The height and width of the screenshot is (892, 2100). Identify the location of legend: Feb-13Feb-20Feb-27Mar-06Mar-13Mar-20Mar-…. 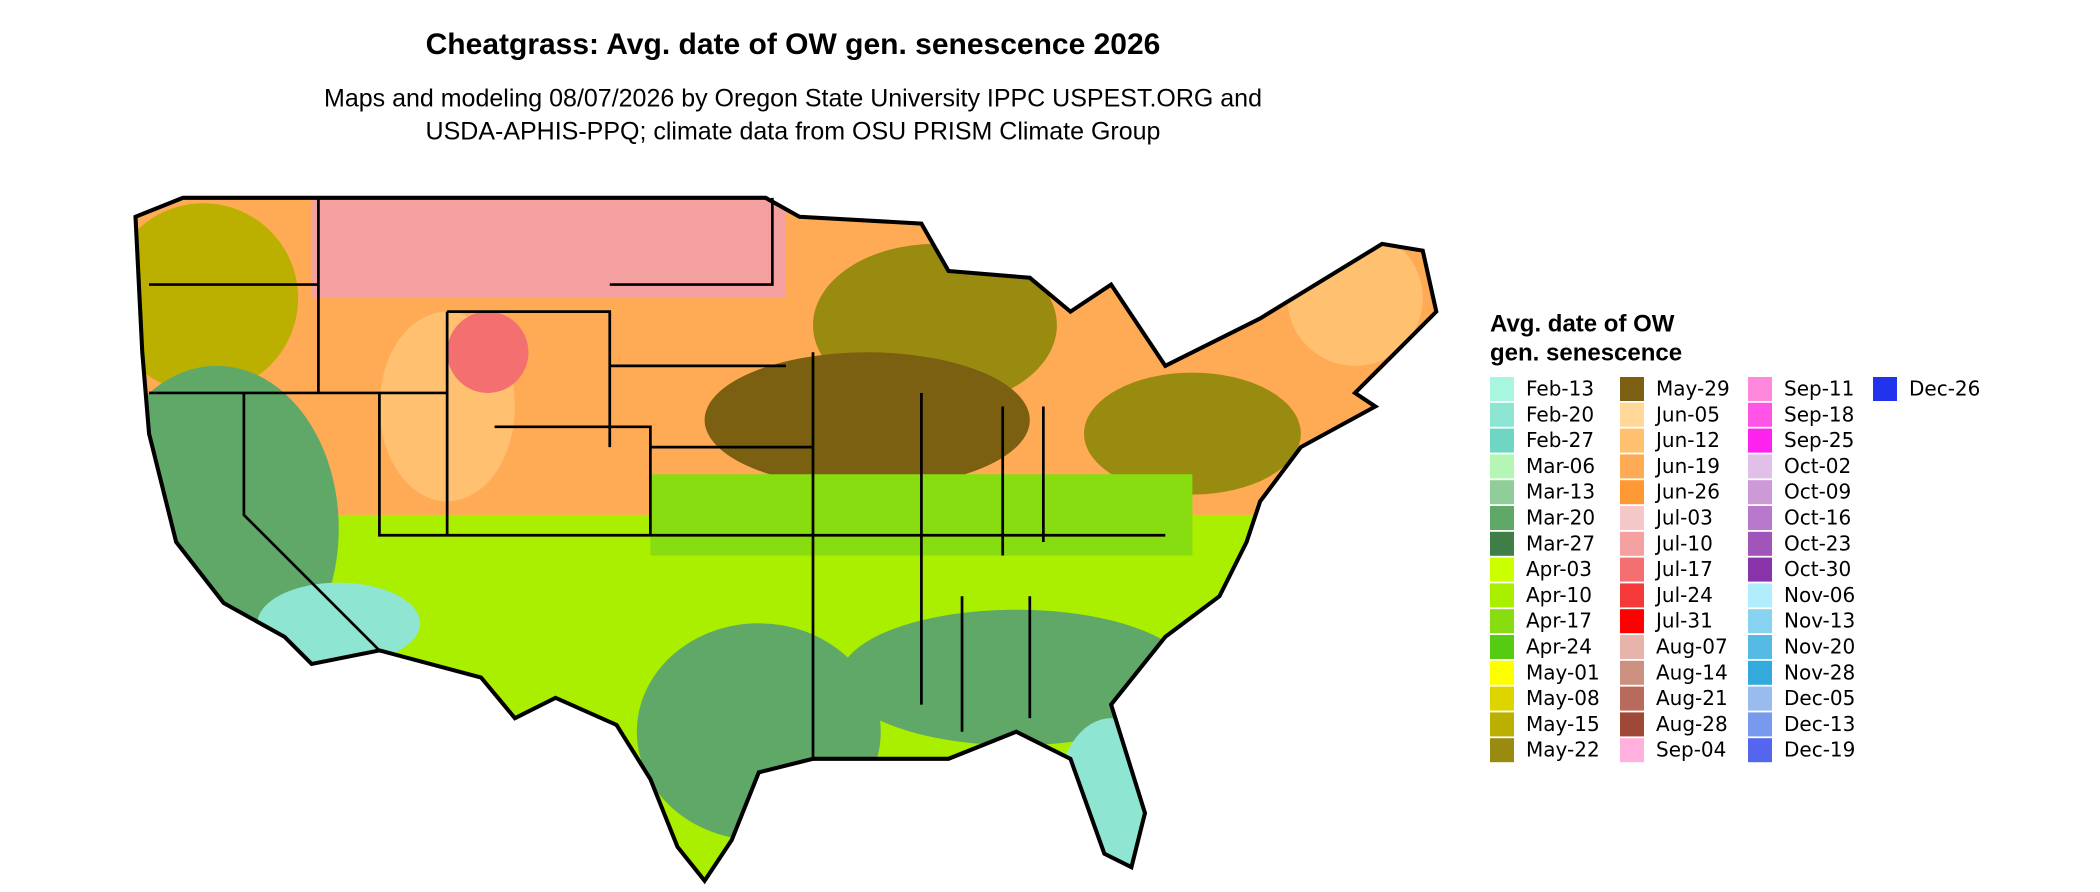
(1735, 570).